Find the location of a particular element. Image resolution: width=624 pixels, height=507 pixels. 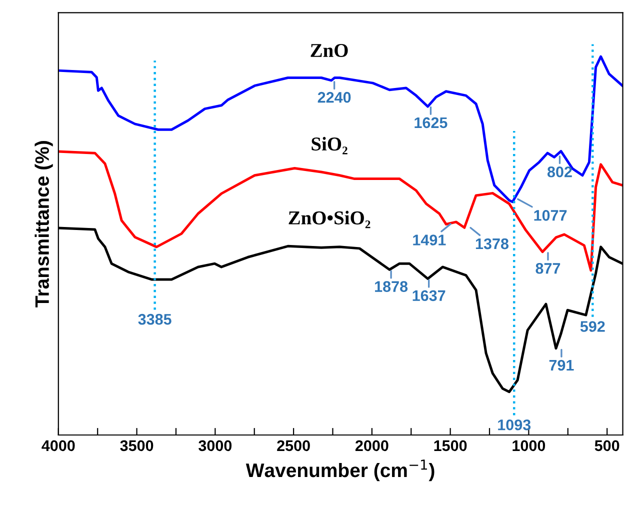

annotation: 802 is located at coordinates (559, 172).